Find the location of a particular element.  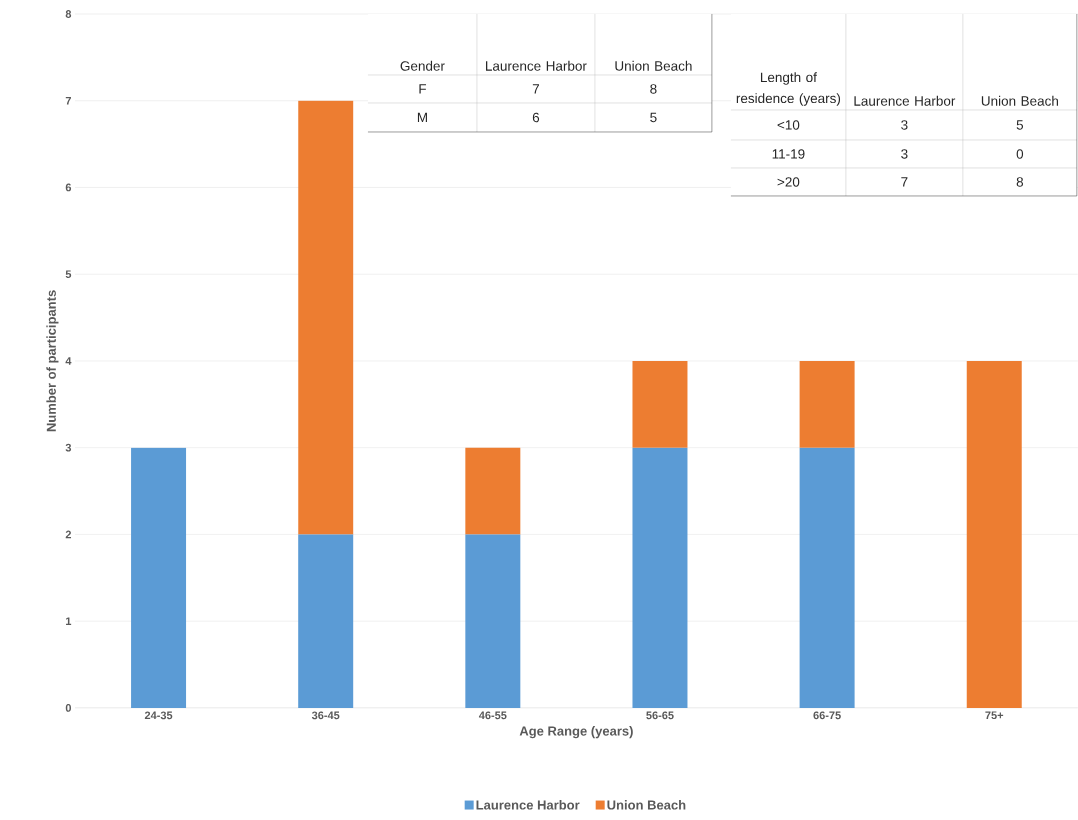

annotation: >20 is located at coordinates (788, 182).